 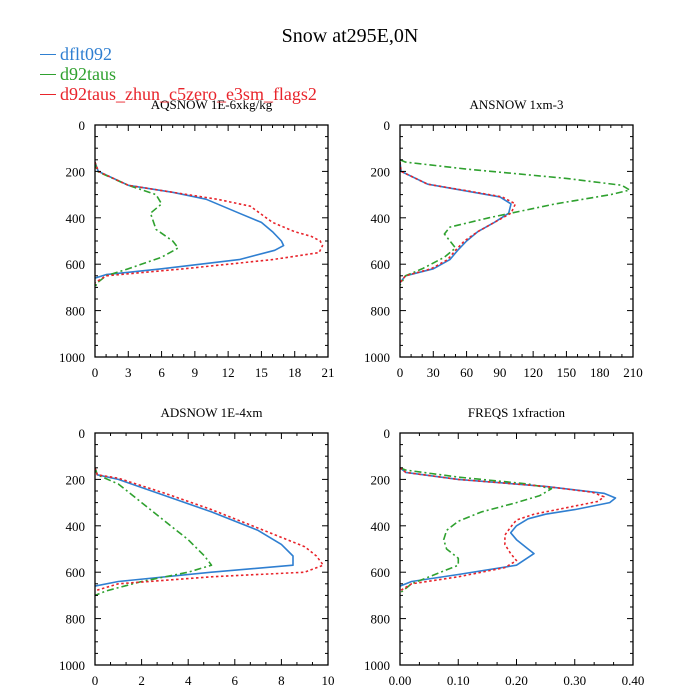 I want to click on x-tick-label: 18, so click(x=294, y=372).